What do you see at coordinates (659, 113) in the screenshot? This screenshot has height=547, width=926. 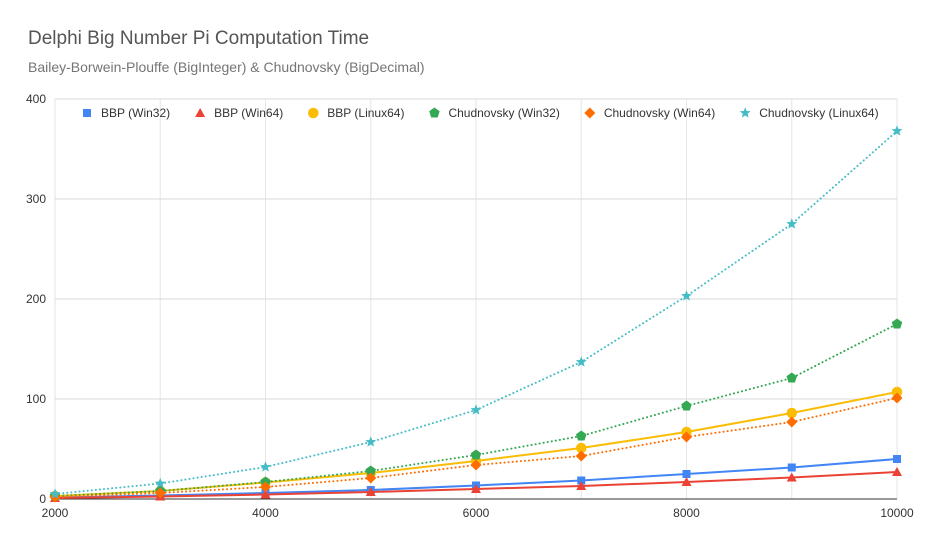 I see `legend-label: Chudnovsky (Win64)` at bounding box center [659, 113].